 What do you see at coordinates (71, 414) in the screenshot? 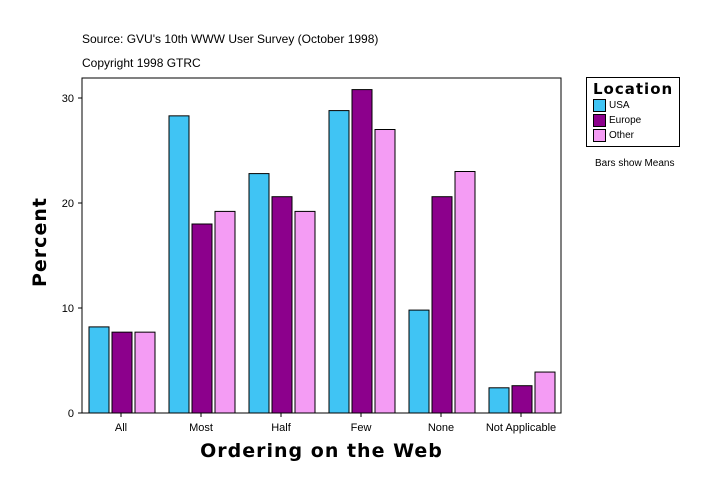
I see `y-tick-label: 0` at bounding box center [71, 414].